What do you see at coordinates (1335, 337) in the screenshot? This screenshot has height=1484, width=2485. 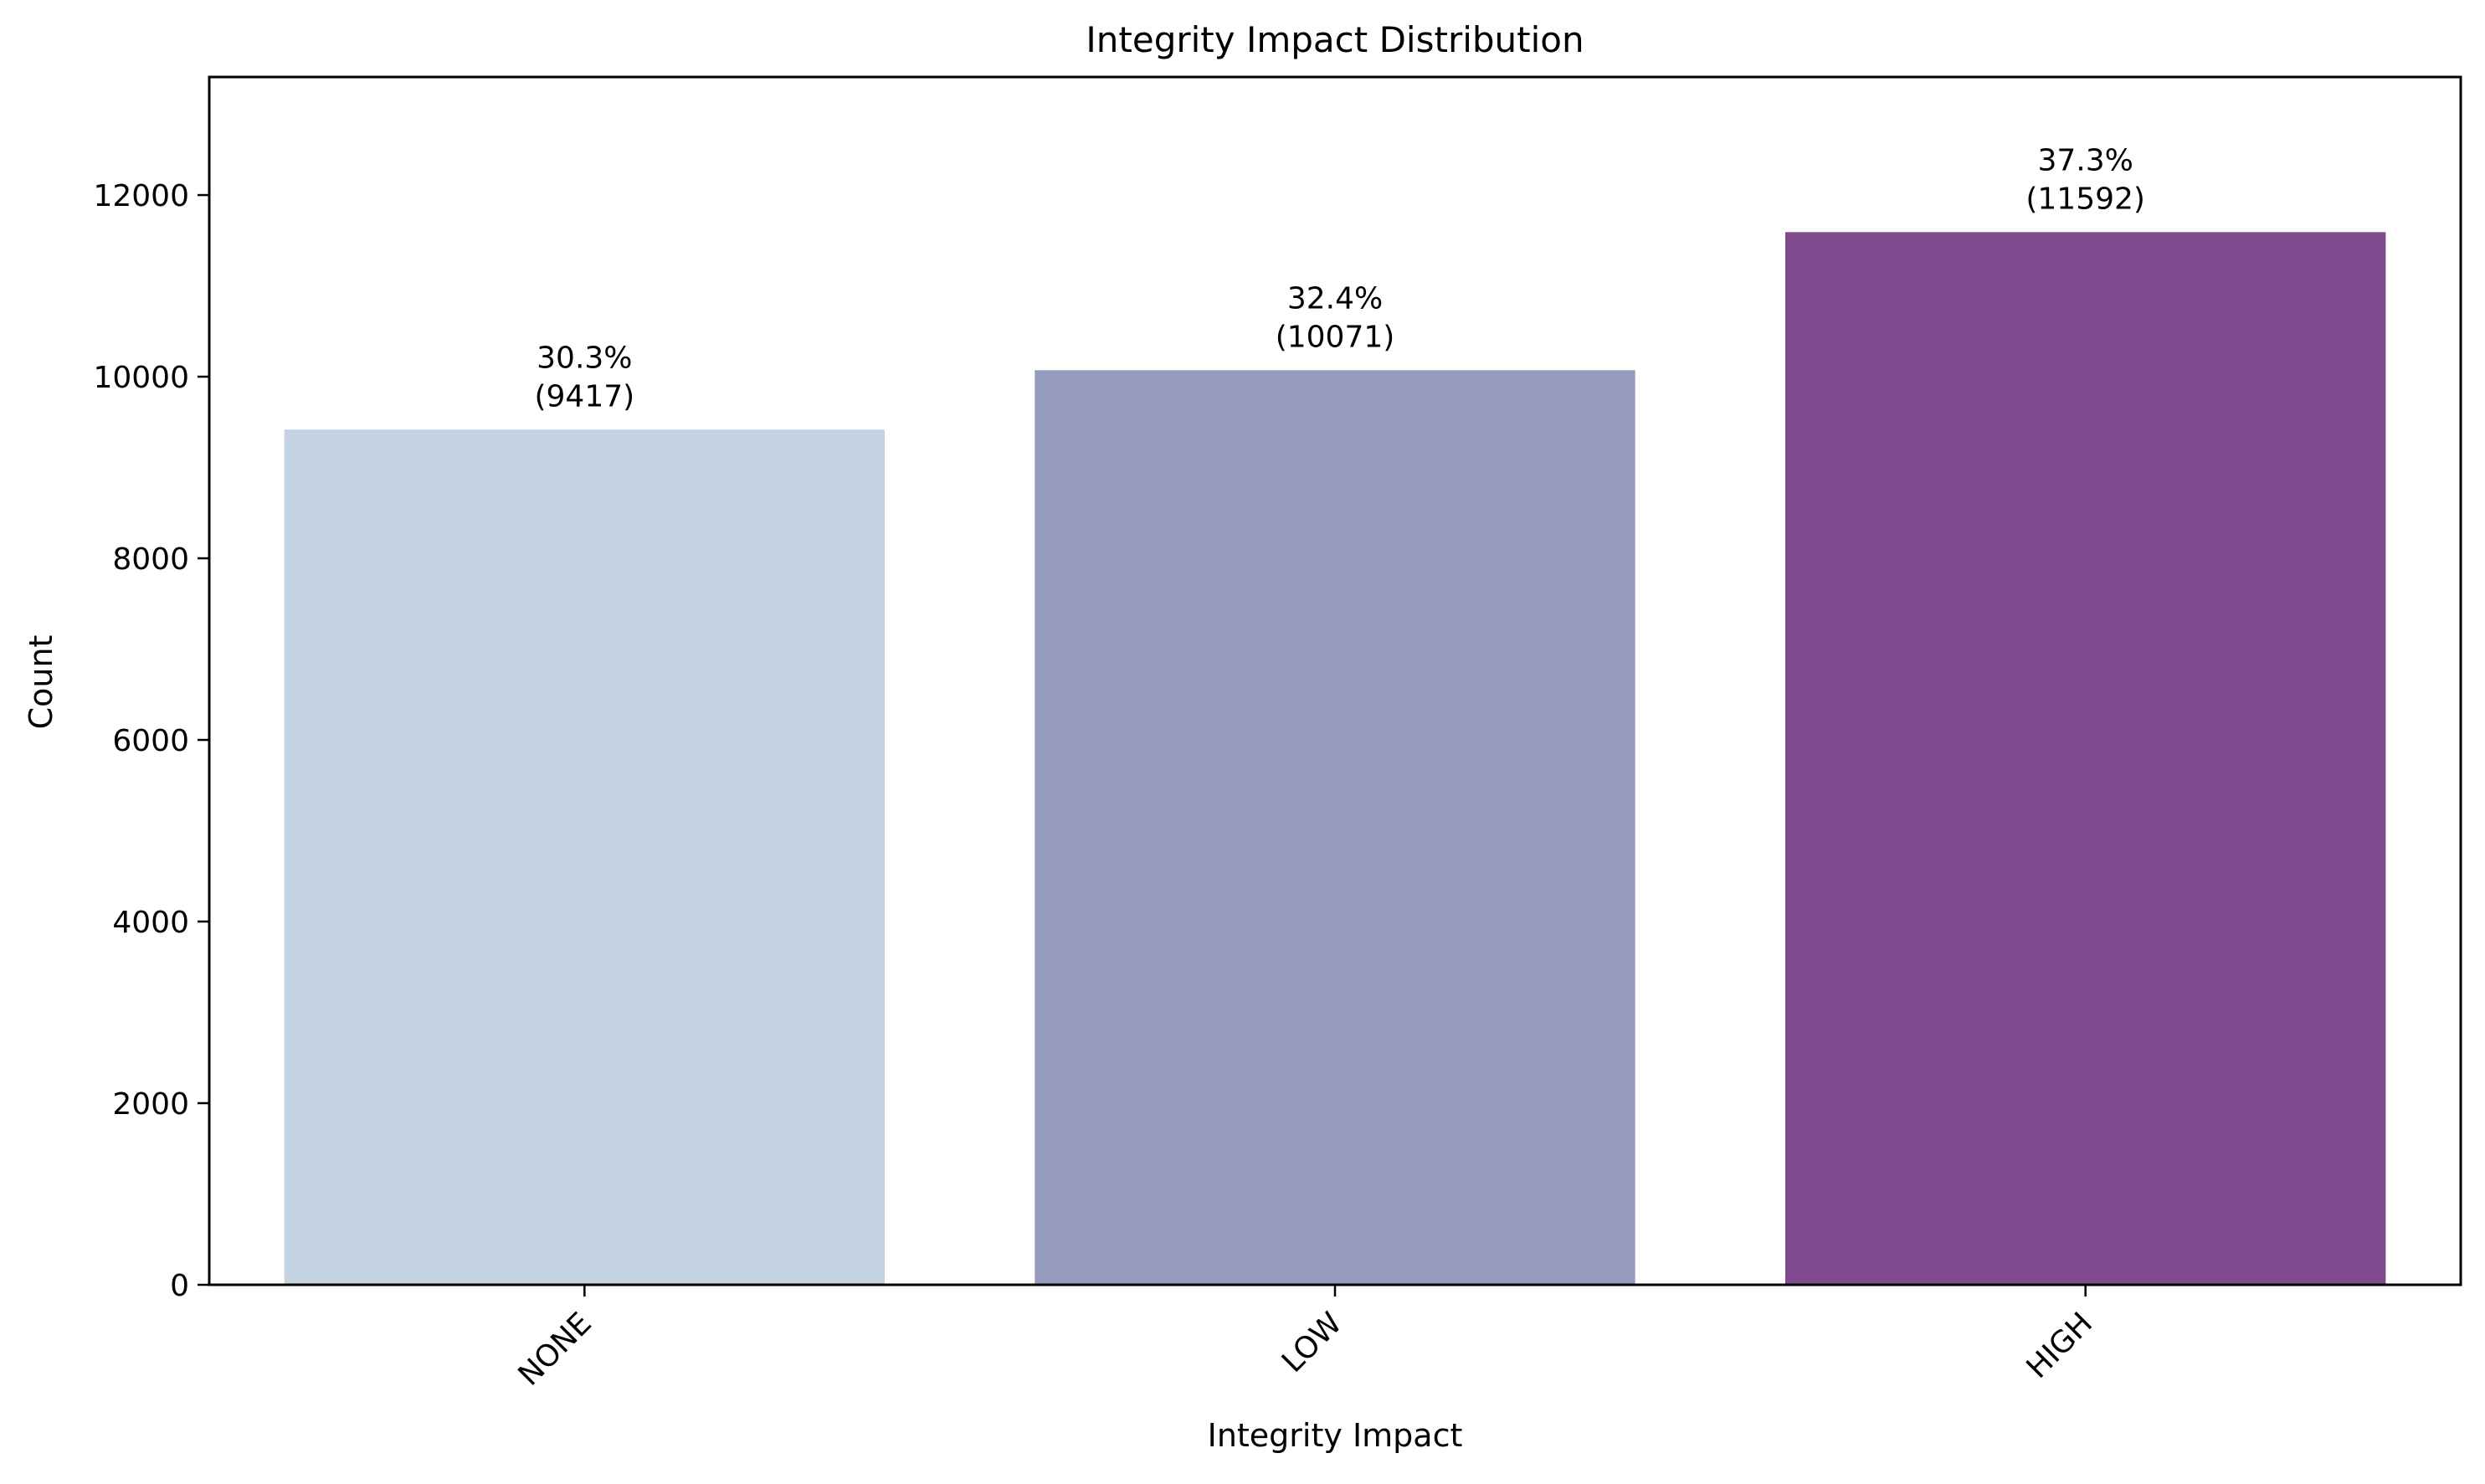 I see `bar-count-label: (10071)` at bounding box center [1335, 337].